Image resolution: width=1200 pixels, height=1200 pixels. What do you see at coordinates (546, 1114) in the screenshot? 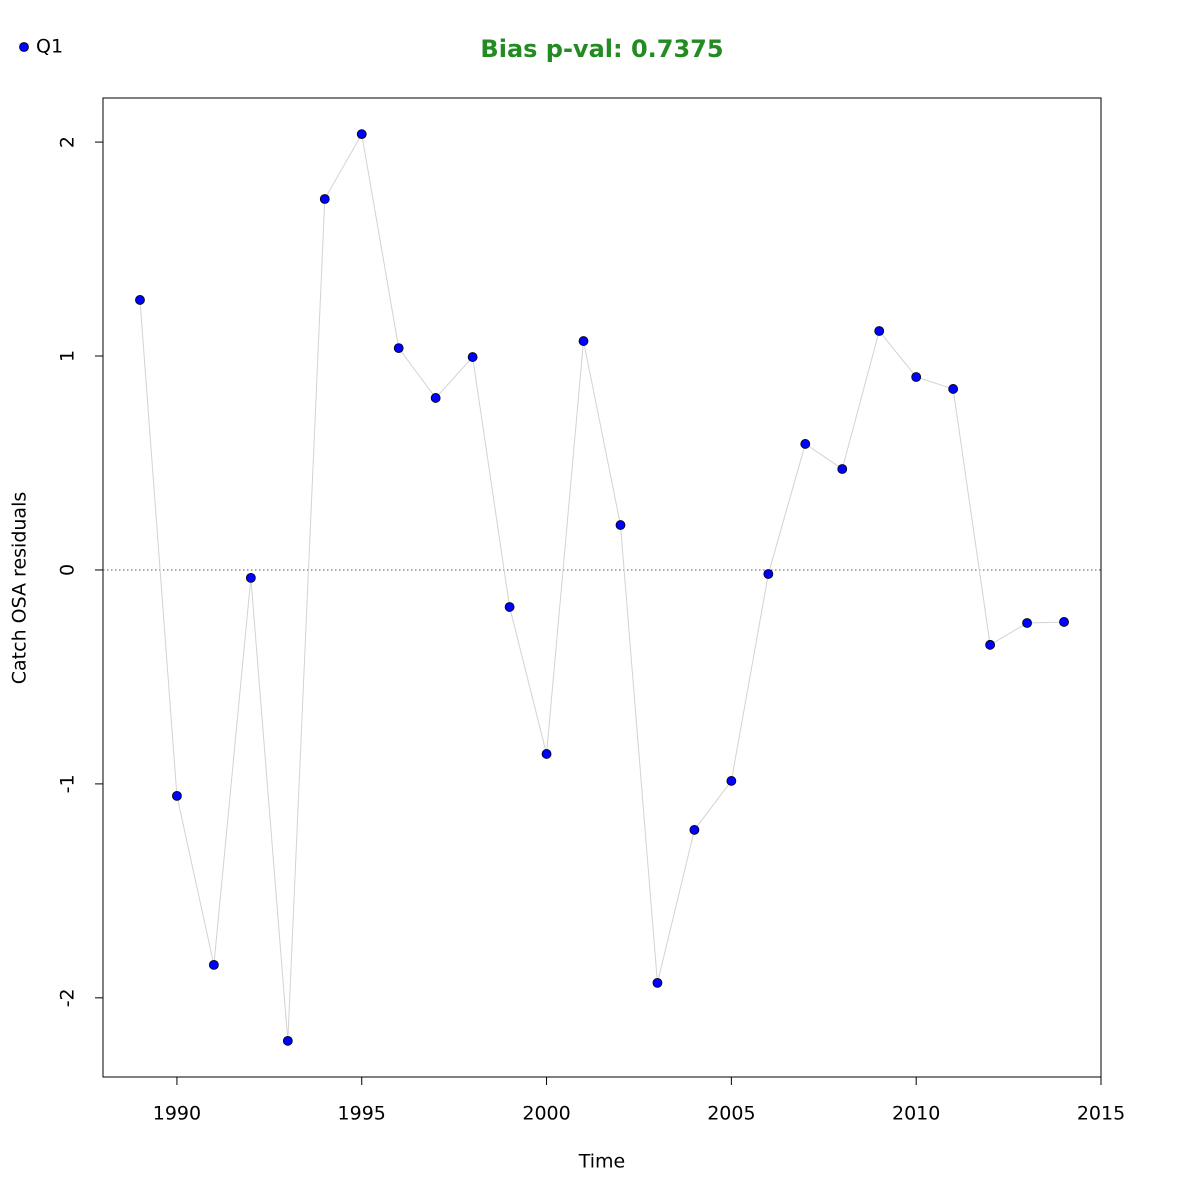
I see `x-tick-label: 2000` at bounding box center [546, 1114].